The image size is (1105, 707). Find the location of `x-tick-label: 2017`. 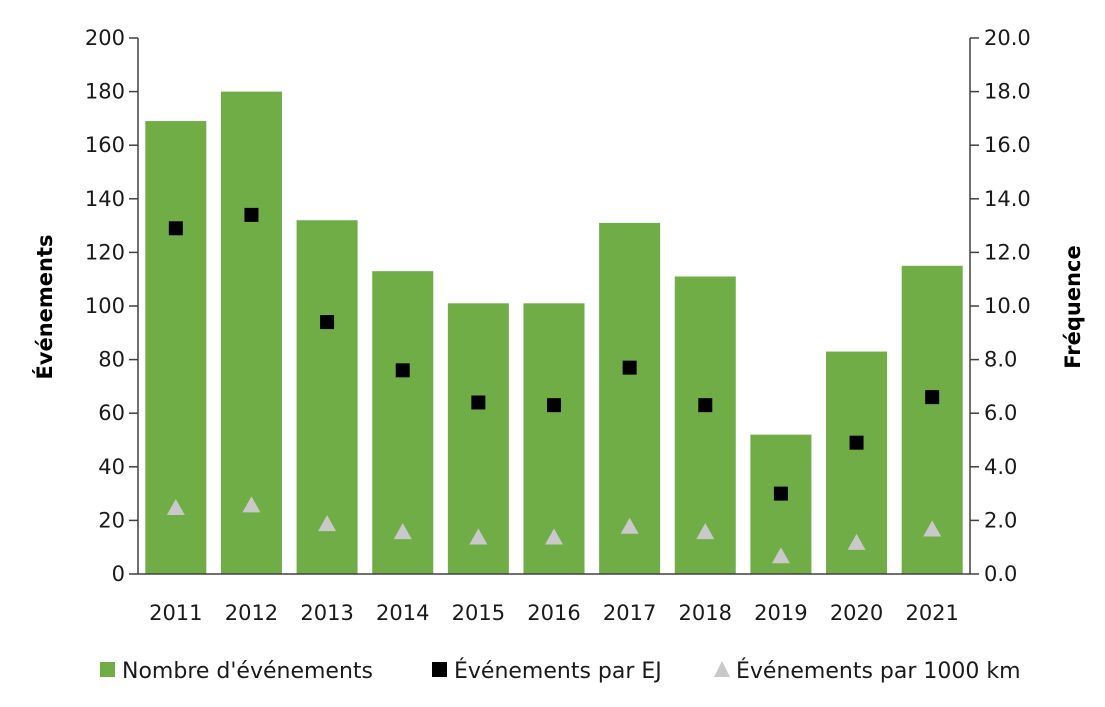

x-tick-label: 2017 is located at coordinates (629, 613).